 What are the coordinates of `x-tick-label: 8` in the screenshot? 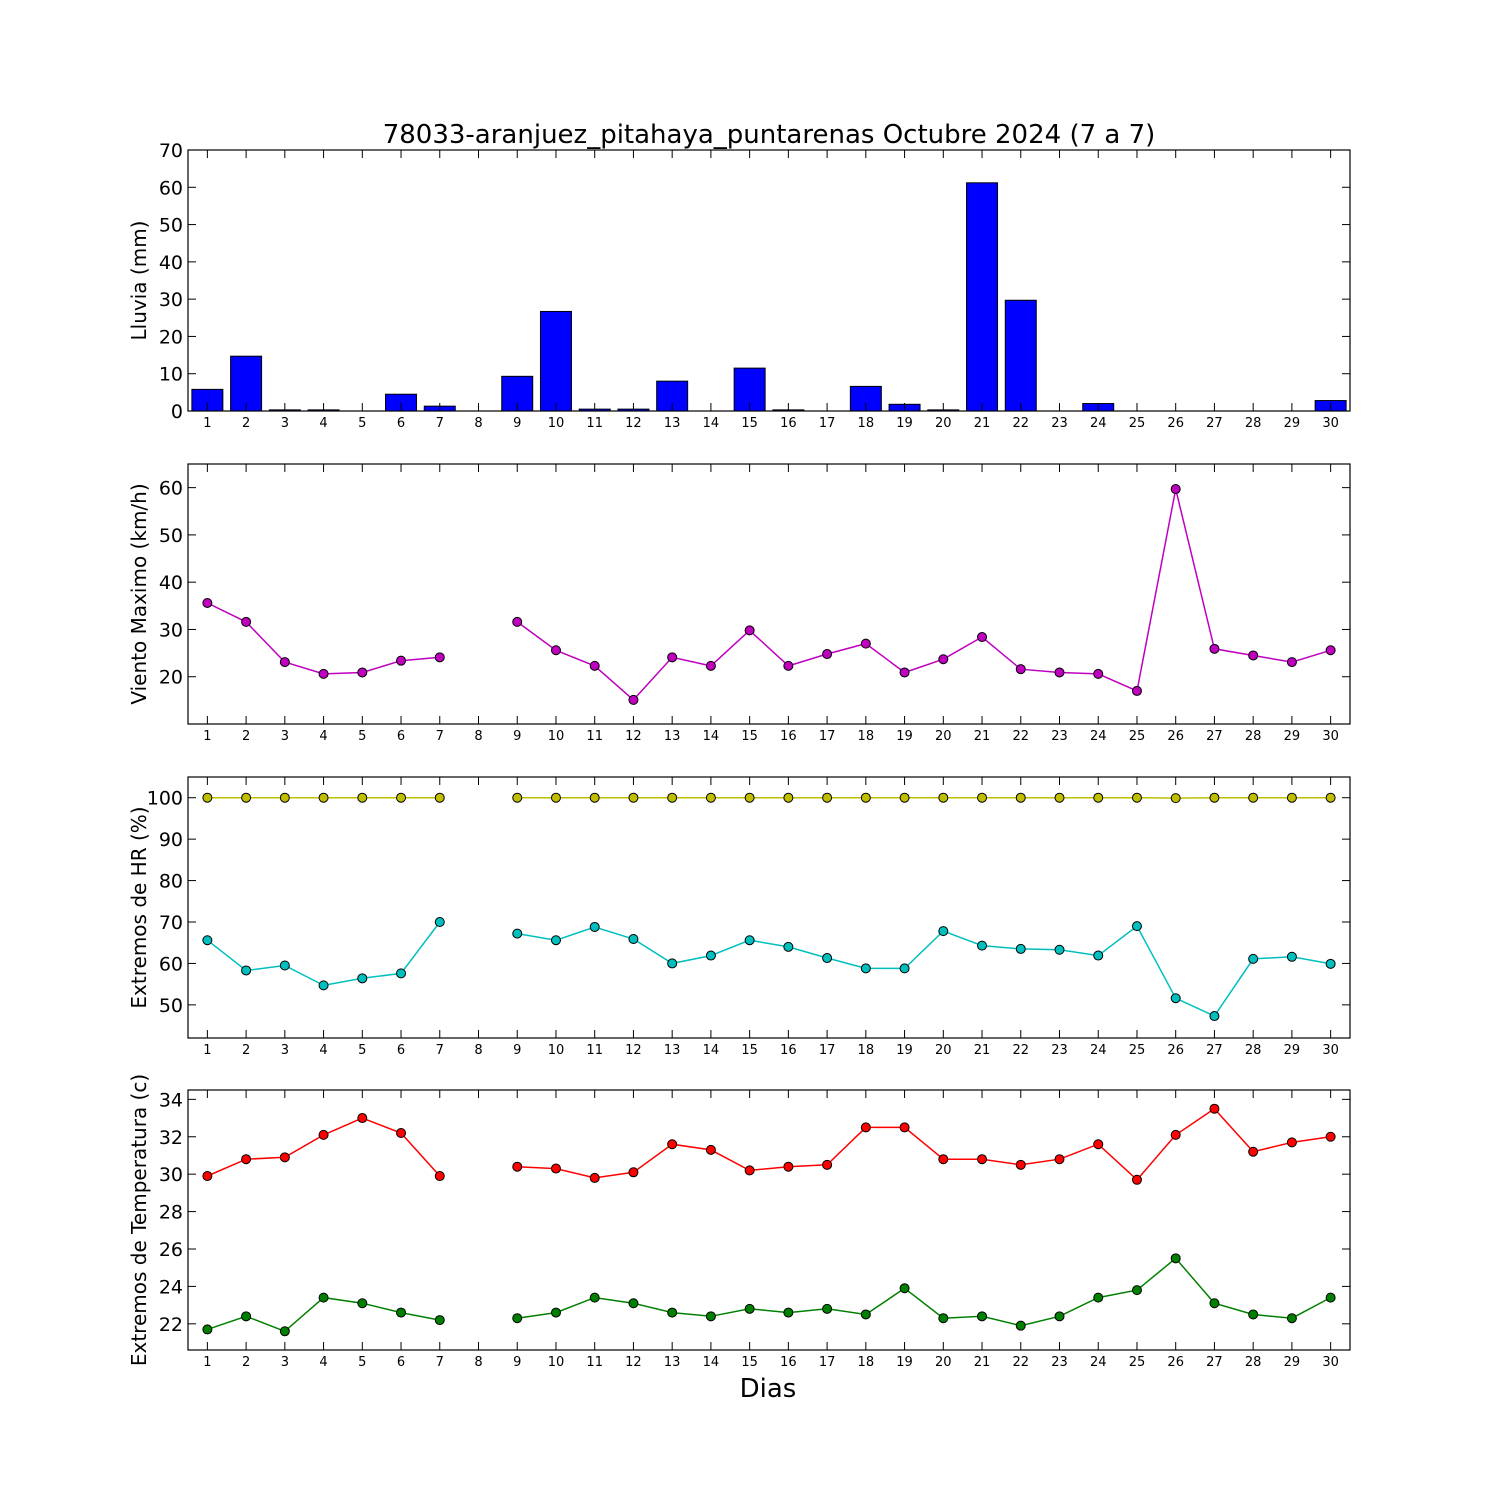 It's located at (478, 423).